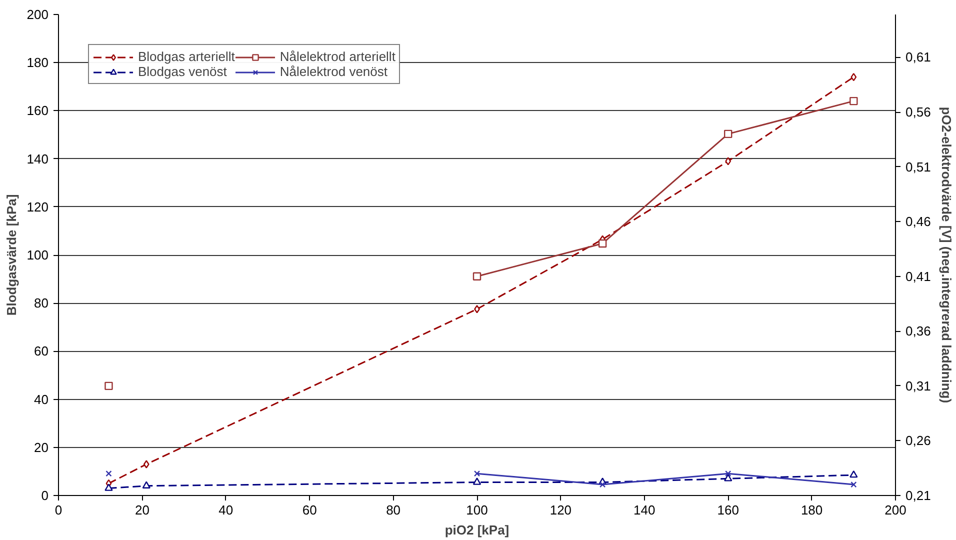 Image resolution: width=956 pixels, height=540 pixels. Describe the element at coordinates (477, 510) in the screenshot. I see `x-tick-label: 100` at that location.